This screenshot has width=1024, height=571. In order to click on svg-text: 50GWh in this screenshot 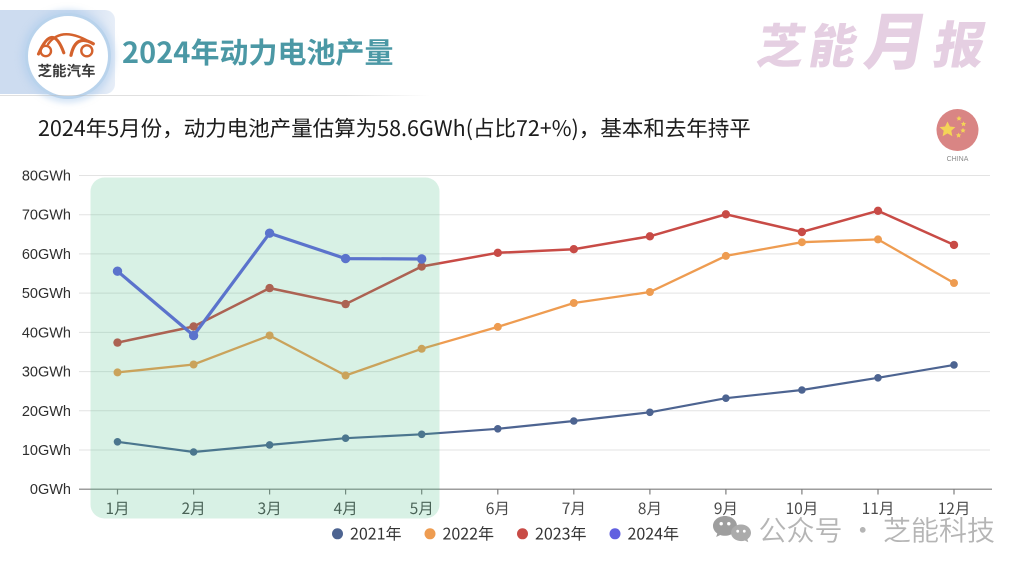, I will do `click(46, 294)`.